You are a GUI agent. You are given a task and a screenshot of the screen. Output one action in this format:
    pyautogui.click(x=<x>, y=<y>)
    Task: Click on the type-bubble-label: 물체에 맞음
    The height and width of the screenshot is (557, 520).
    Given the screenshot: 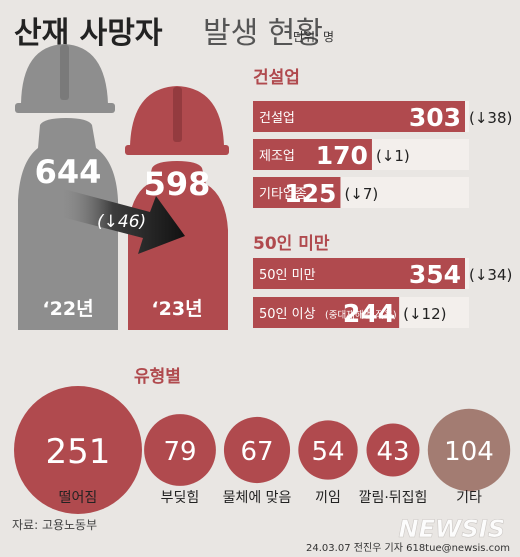 What is the action you would take?
    pyautogui.click(x=257, y=498)
    